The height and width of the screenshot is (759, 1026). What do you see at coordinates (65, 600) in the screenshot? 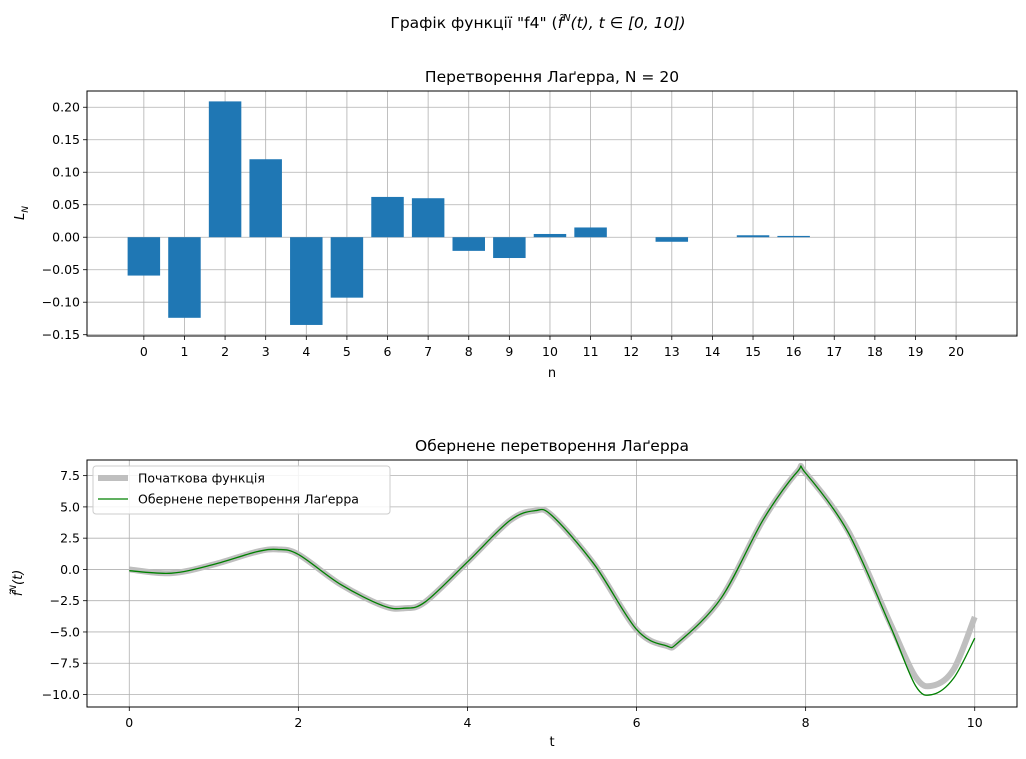
I see `line-y-tick-label: −2.5` at bounding box center [65, 600].